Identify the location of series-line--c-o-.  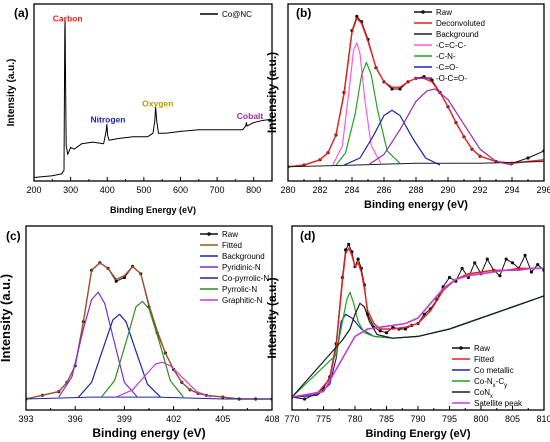
(392, 137).